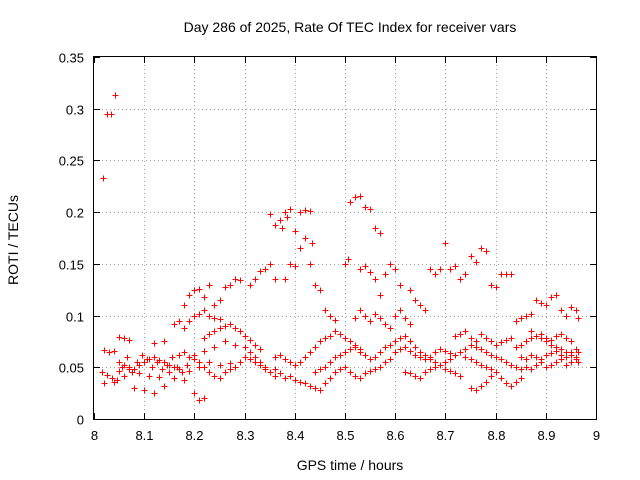  I want to click on y-tick-label: 0.1, so click(75, 317).